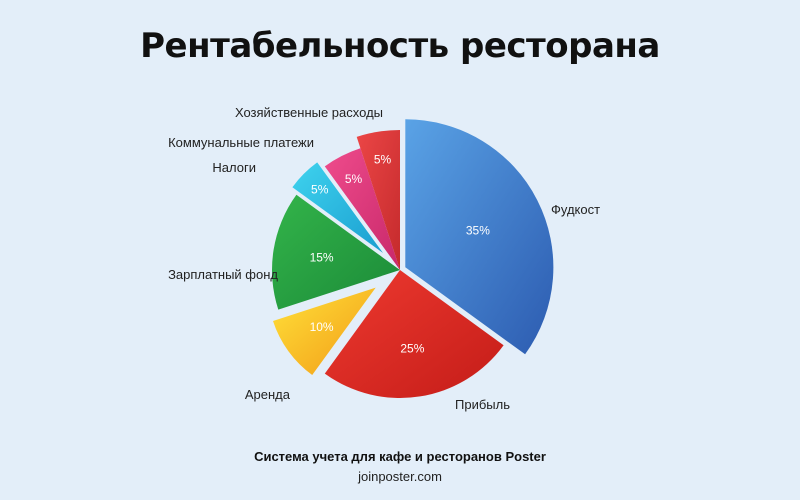  Describe the element at coordinates (223, 274) in the screenshot. I see `slice-category-label: Зарплатный фонд` at that location.